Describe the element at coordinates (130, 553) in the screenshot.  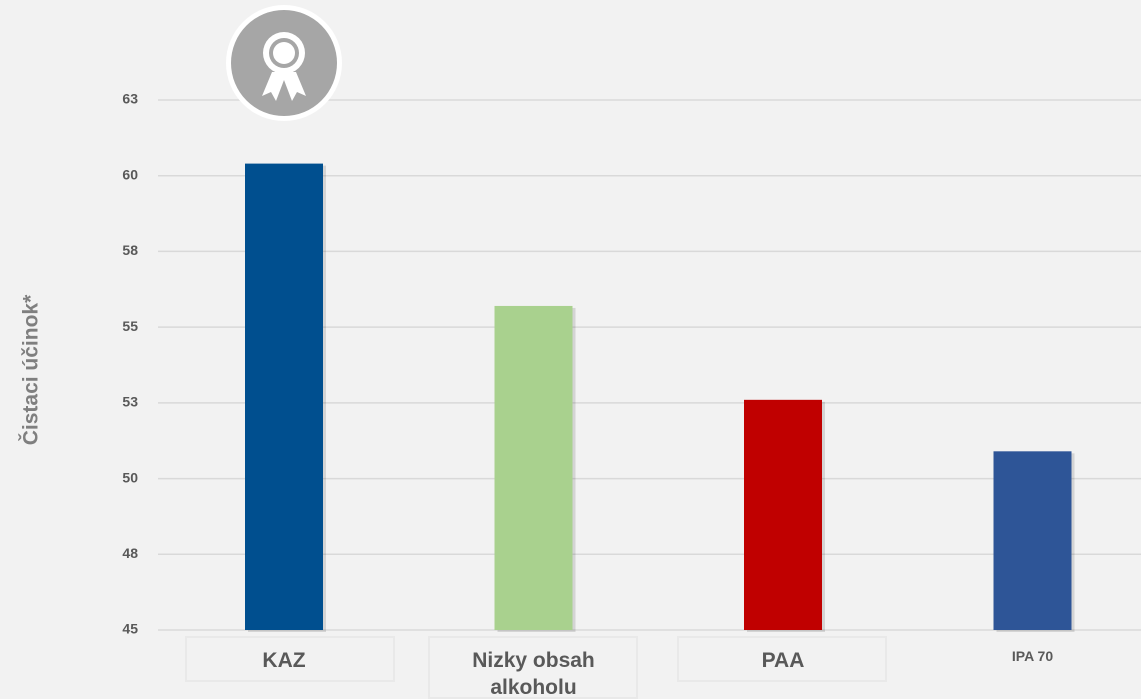
I see `y-tick-label: 48` at that location.